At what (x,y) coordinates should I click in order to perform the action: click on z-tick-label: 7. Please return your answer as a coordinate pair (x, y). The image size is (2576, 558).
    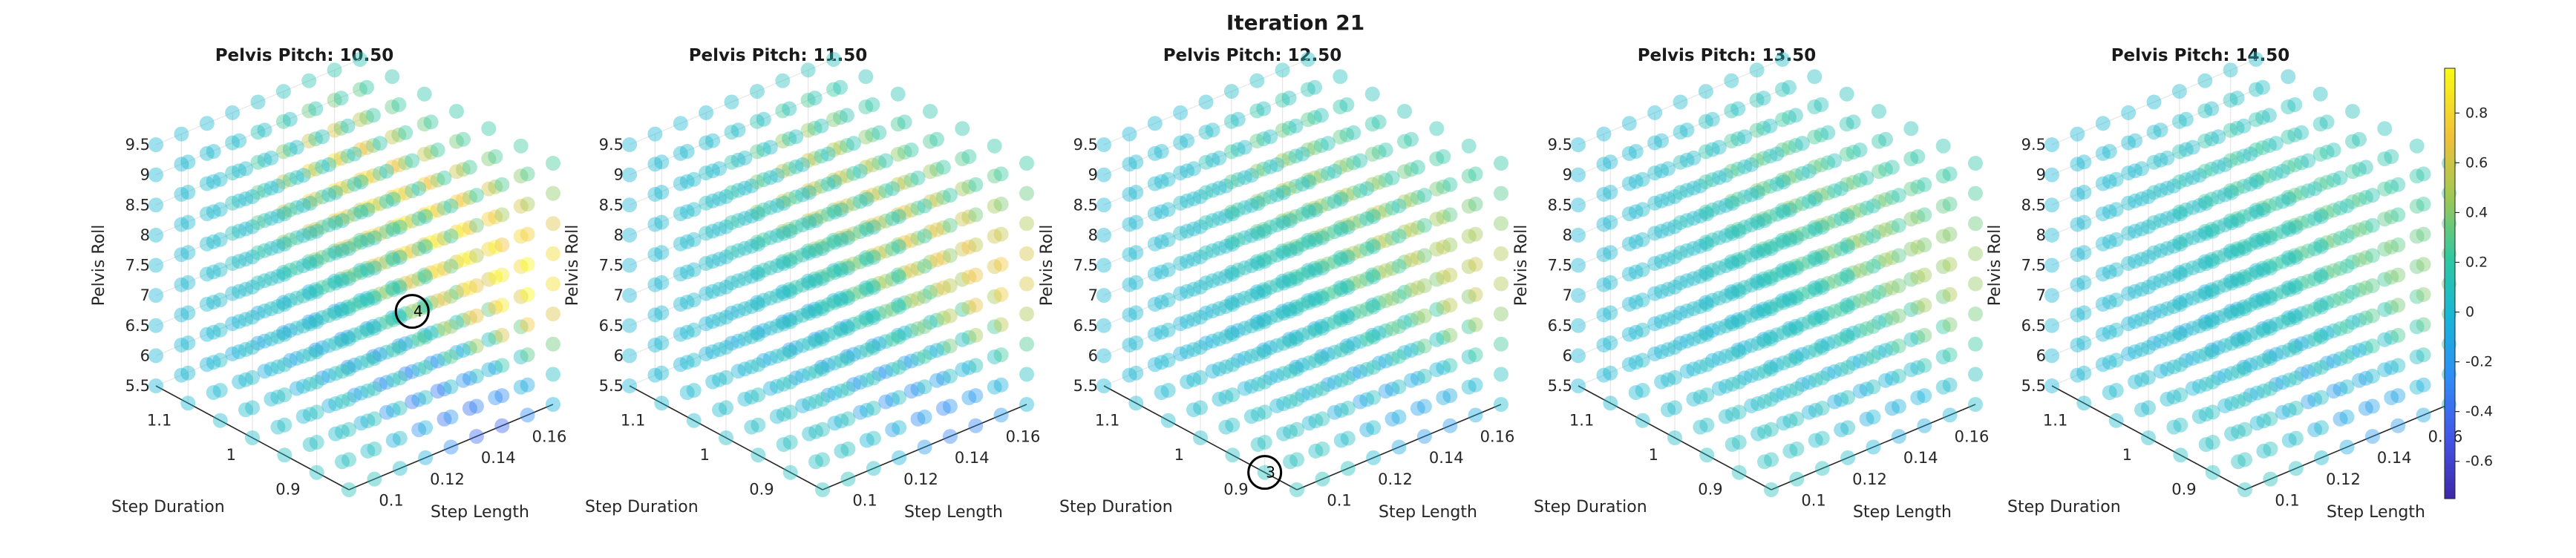
    Looking at the image, I should click on (619, 295).